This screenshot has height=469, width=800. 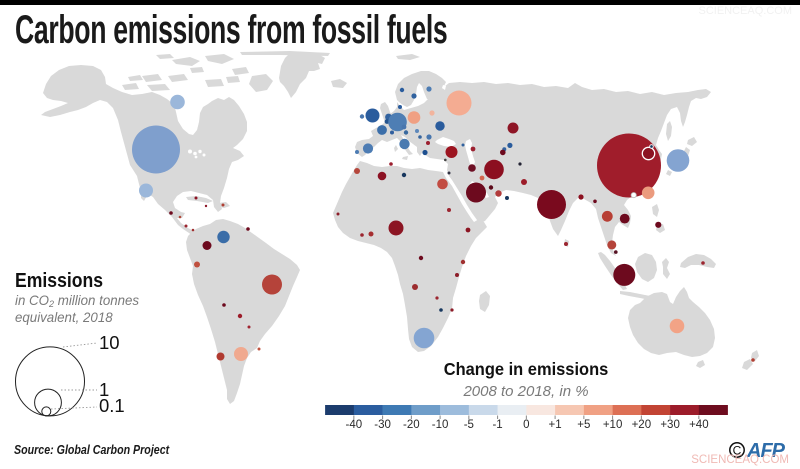 I want to click on svg-text: +30, so click(x=670, y=425).